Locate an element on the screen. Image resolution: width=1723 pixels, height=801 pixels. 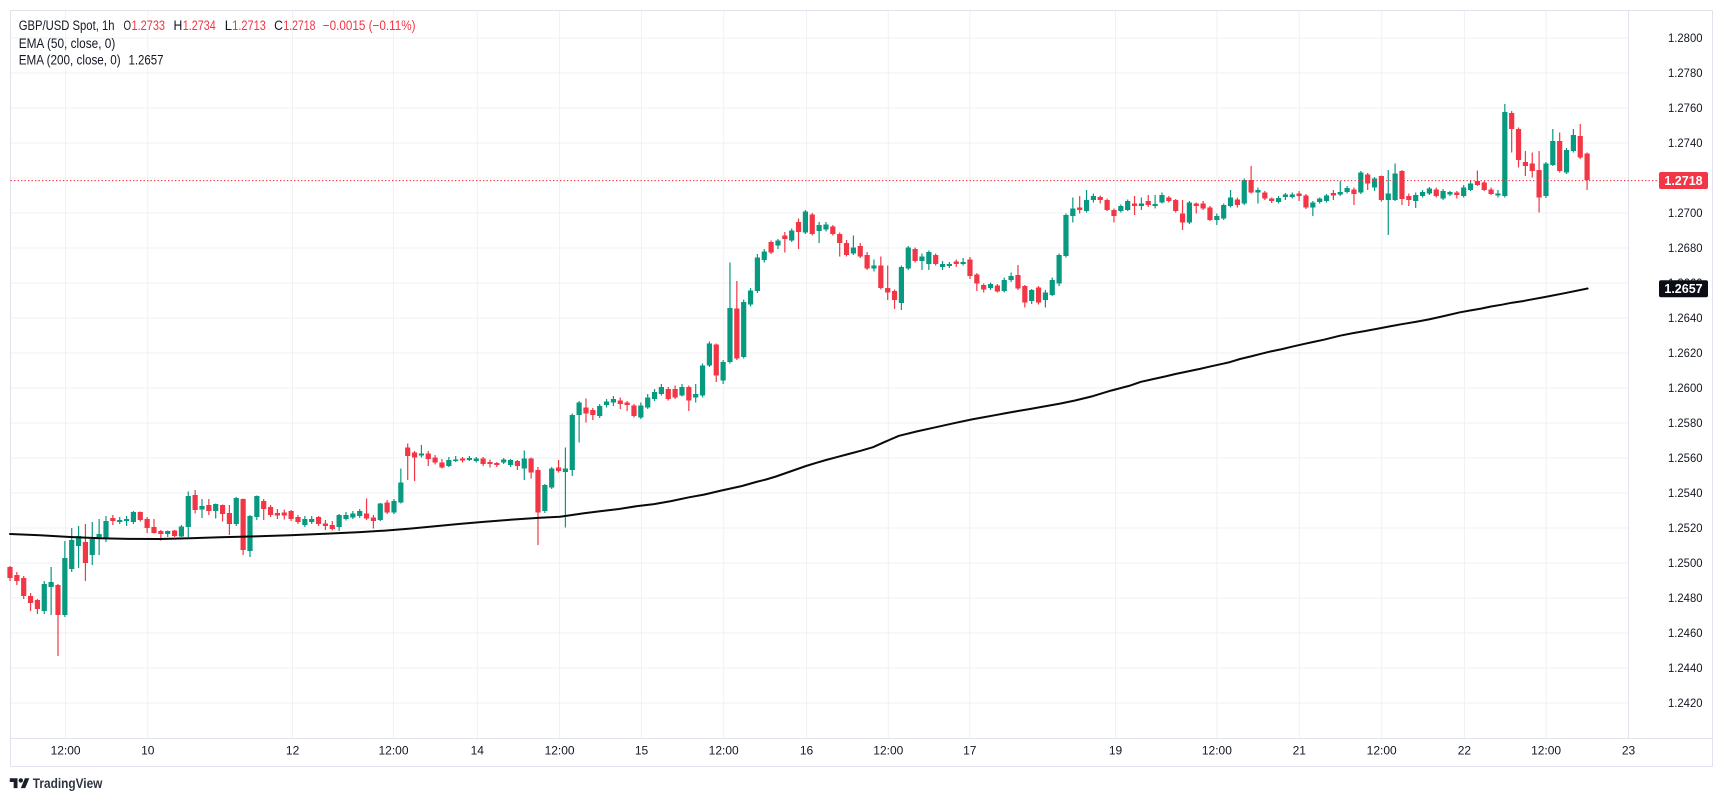
svg-text: 1.2713 is located at coordinates (248, 25).